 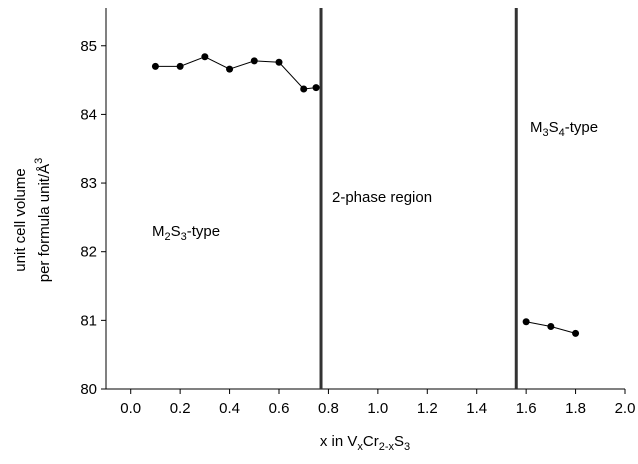 What do you see at coordinates (186, 233) in the screenshot?
I see `annotation: M2S3-type` at bounding box center [186, 233].